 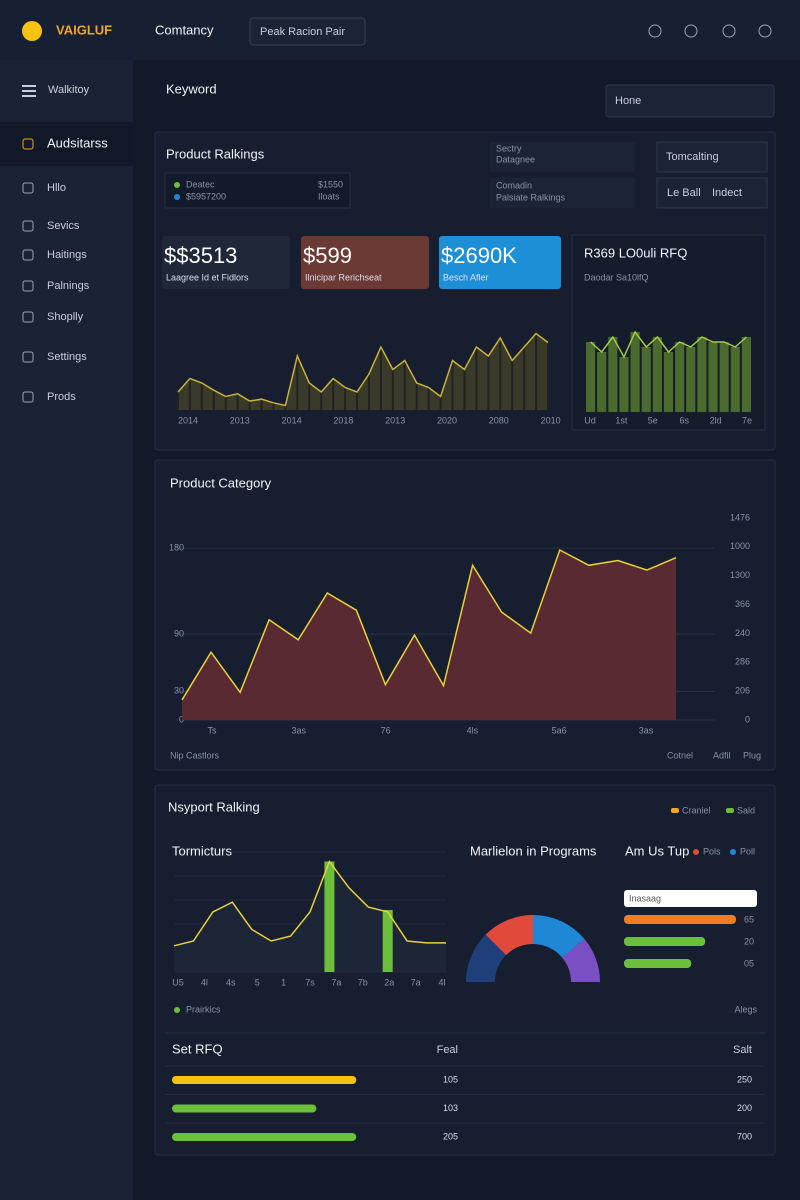 I want to click on input, so click(x=690, y=898).